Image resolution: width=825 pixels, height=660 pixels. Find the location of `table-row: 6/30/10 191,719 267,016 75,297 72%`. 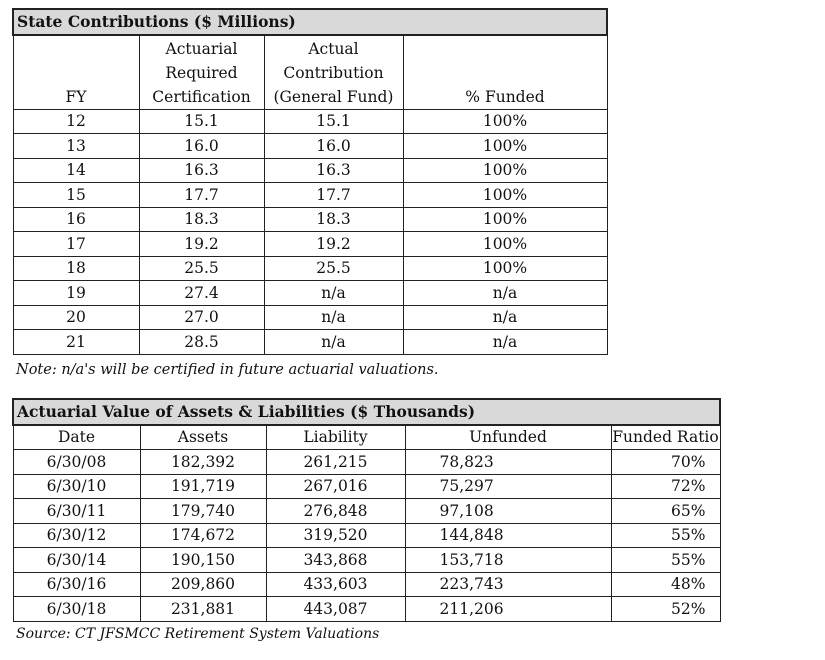

table-row: 6/30/10 191,719 267,016 75,297 72% is located at coordinates (366, 486).